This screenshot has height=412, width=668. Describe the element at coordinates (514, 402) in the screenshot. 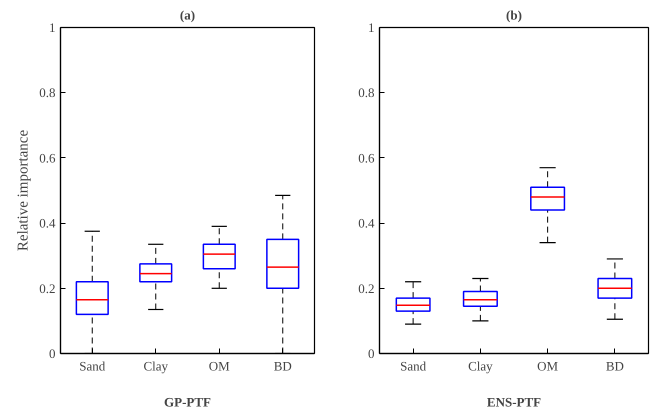

I see `x-axis-title: ENS-PTF` at that location.